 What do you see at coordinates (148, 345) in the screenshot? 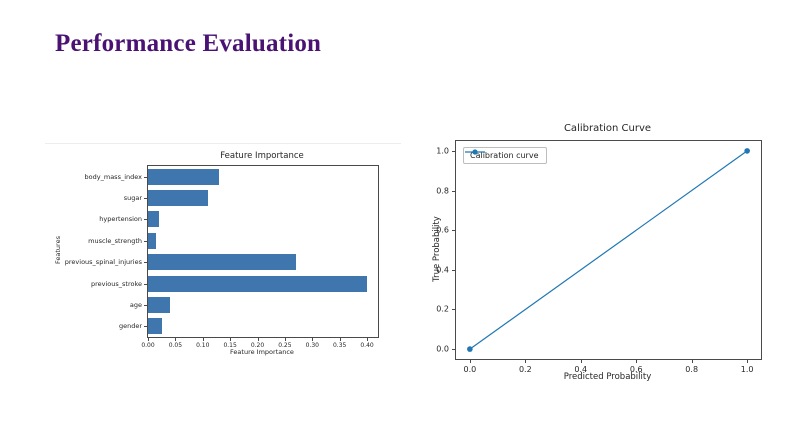
I see `x-tick-label: 0.00` at bounding box center [148, 345].